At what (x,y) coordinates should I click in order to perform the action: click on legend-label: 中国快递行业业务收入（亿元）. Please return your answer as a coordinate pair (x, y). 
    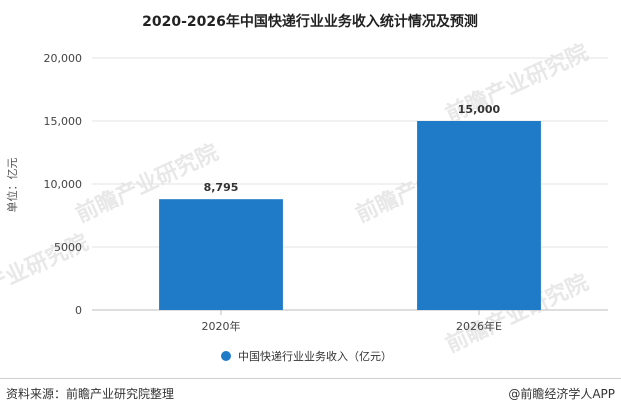
    Looking at the image, I should click on (315, 356).